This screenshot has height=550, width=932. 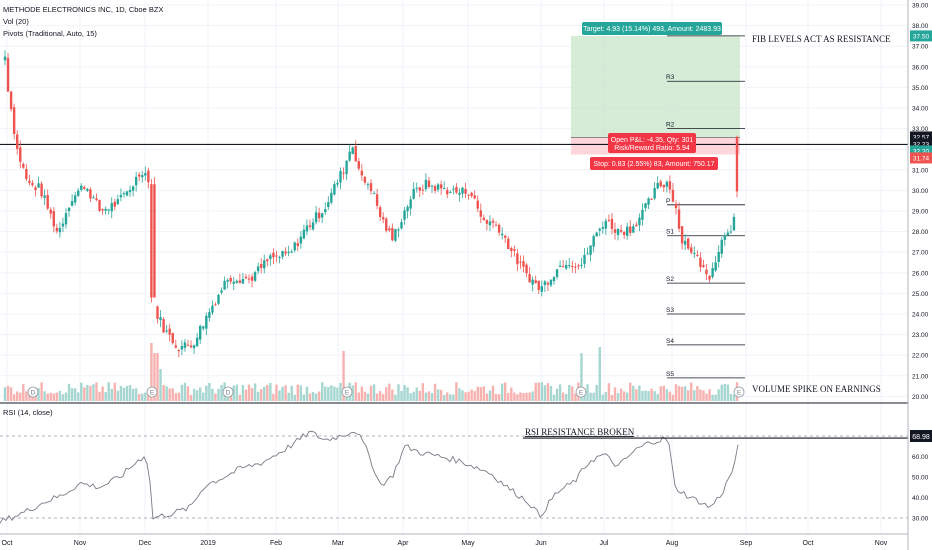 What do you see at coordinates (369, 477) in the screenshot?
I see `rsi-line` at bounding box center [369, 477].